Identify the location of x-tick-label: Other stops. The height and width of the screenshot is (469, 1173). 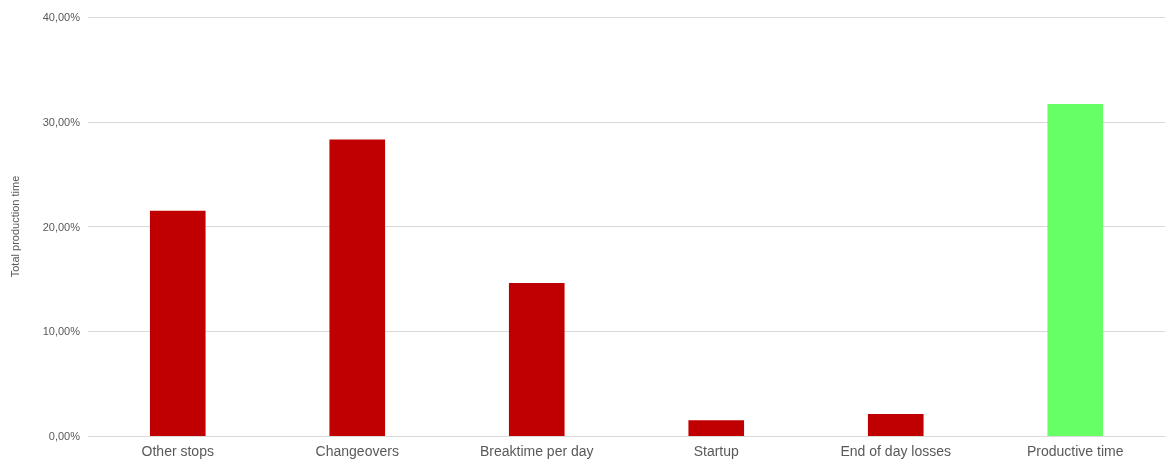
(177, 451).